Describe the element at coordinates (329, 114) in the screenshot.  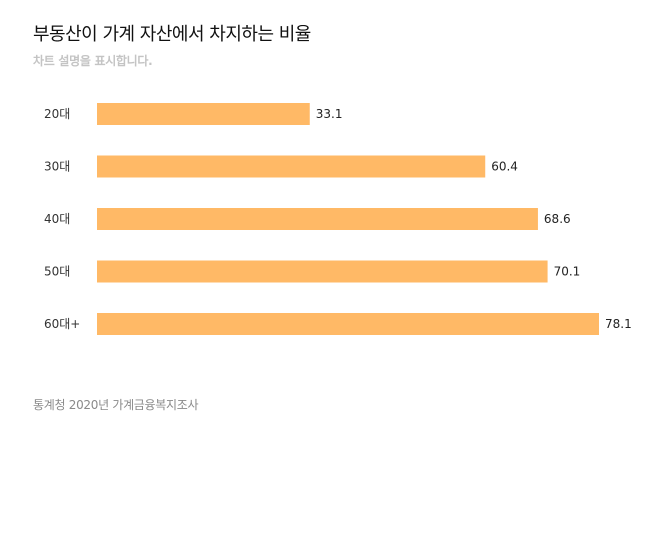
I see `value-label: 33.1` at that location.